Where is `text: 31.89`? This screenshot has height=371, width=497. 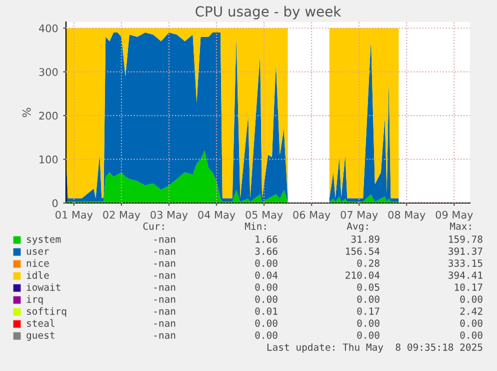
text: 31.89 is located at coordinates (365, 239).